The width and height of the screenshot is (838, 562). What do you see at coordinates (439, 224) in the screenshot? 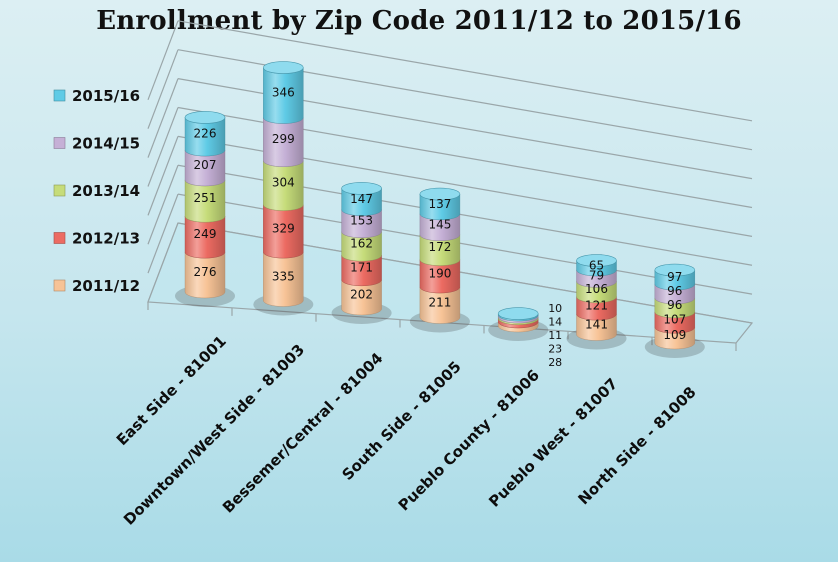
I see `data-label: 145` at bounding box center [439, 224].